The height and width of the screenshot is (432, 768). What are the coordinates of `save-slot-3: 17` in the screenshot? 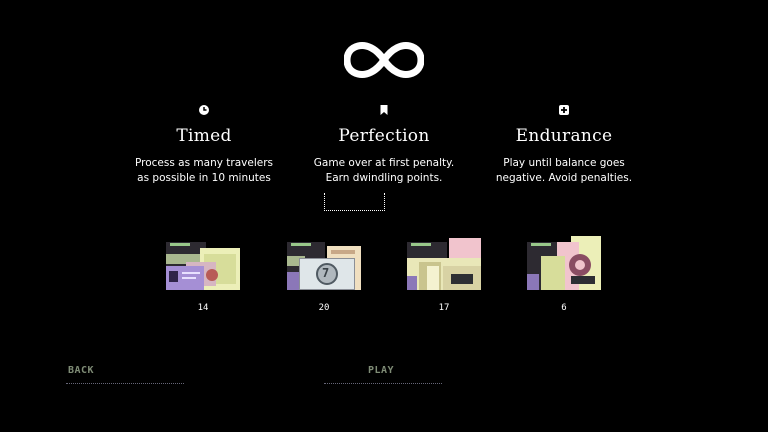 It's located at (444, 274).